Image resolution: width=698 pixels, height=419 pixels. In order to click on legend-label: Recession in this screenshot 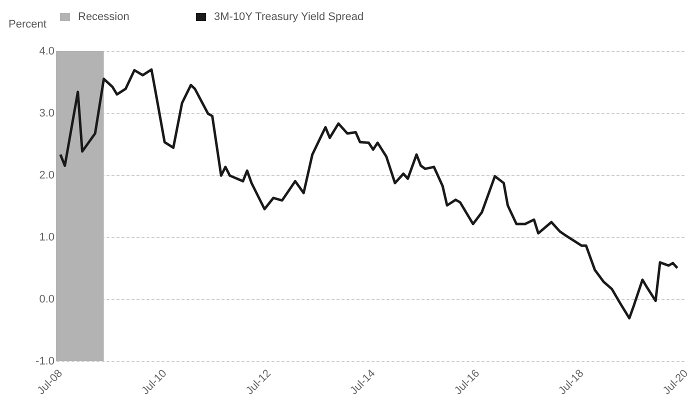, I will do `click(104, 17)`.